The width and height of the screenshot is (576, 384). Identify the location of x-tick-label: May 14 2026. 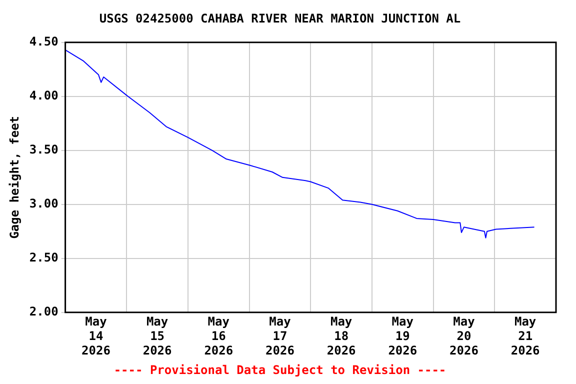
(96, 336).